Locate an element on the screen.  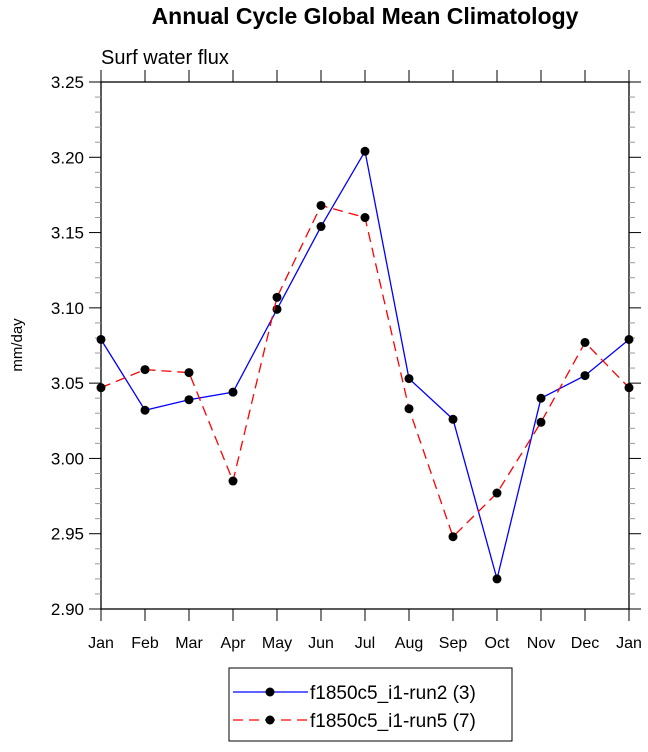
legend-box is located at coordinates (370, 704).